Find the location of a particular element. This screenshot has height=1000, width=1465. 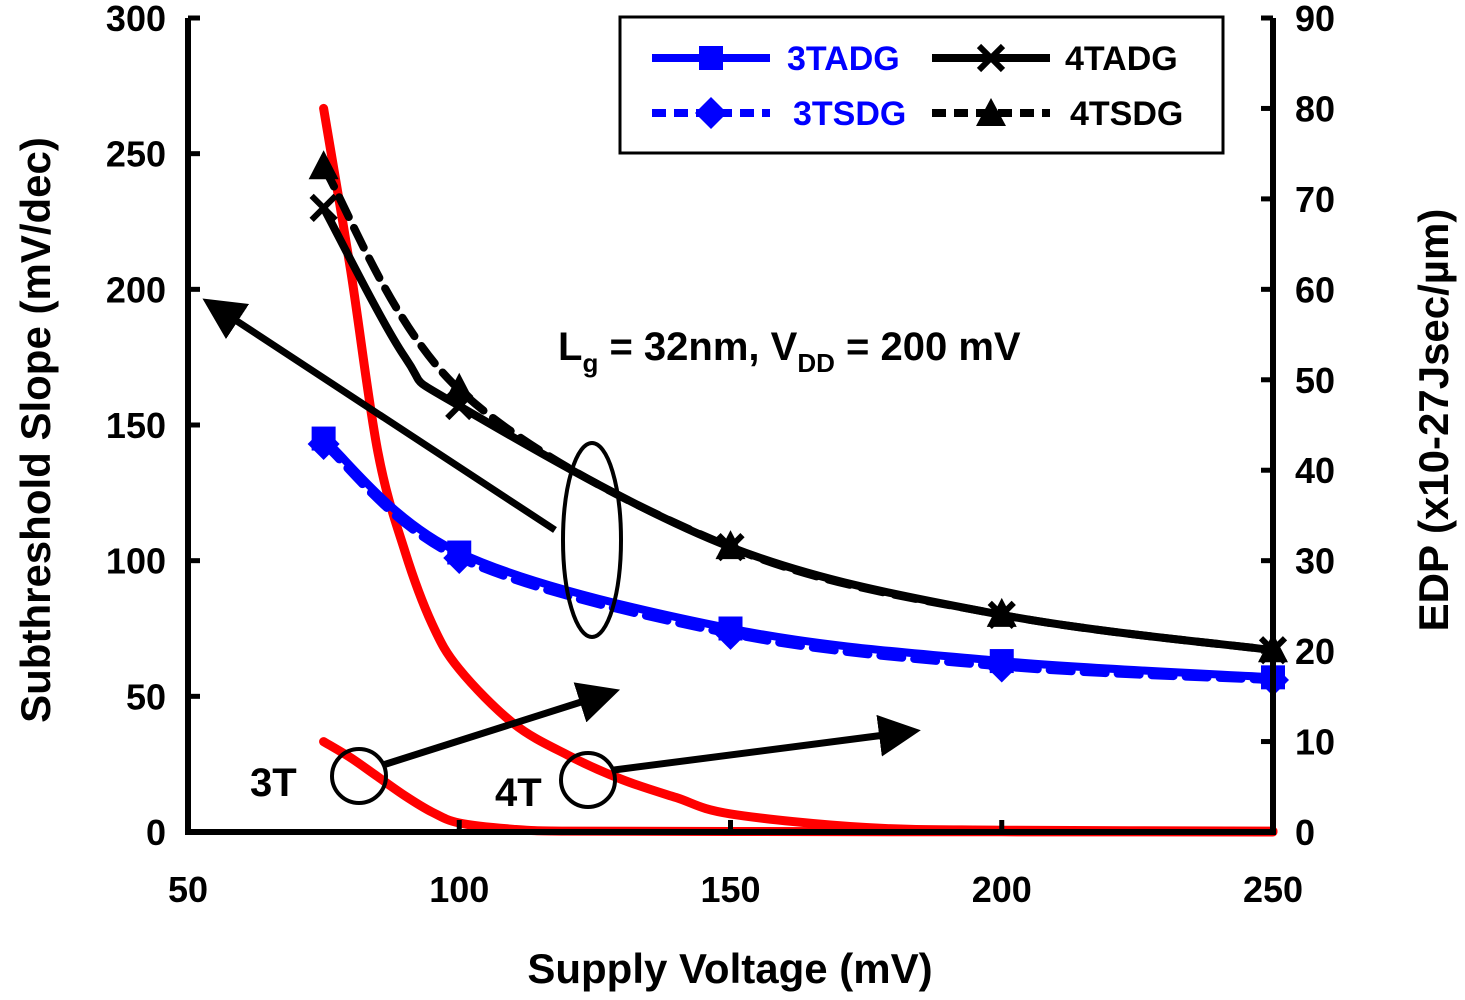

x-axis-title: Supply Voltage (mV) is located at coordinates (729, 968).